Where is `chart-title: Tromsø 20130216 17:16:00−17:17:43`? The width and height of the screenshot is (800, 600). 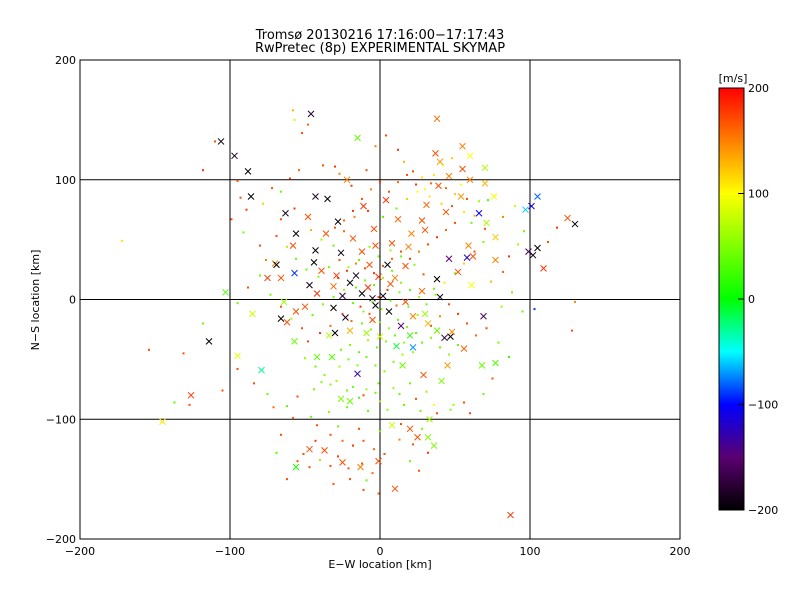
chart-title: Tromsø 20130216 17:16:00−17:17:43 is located at coordinates (380, 35).